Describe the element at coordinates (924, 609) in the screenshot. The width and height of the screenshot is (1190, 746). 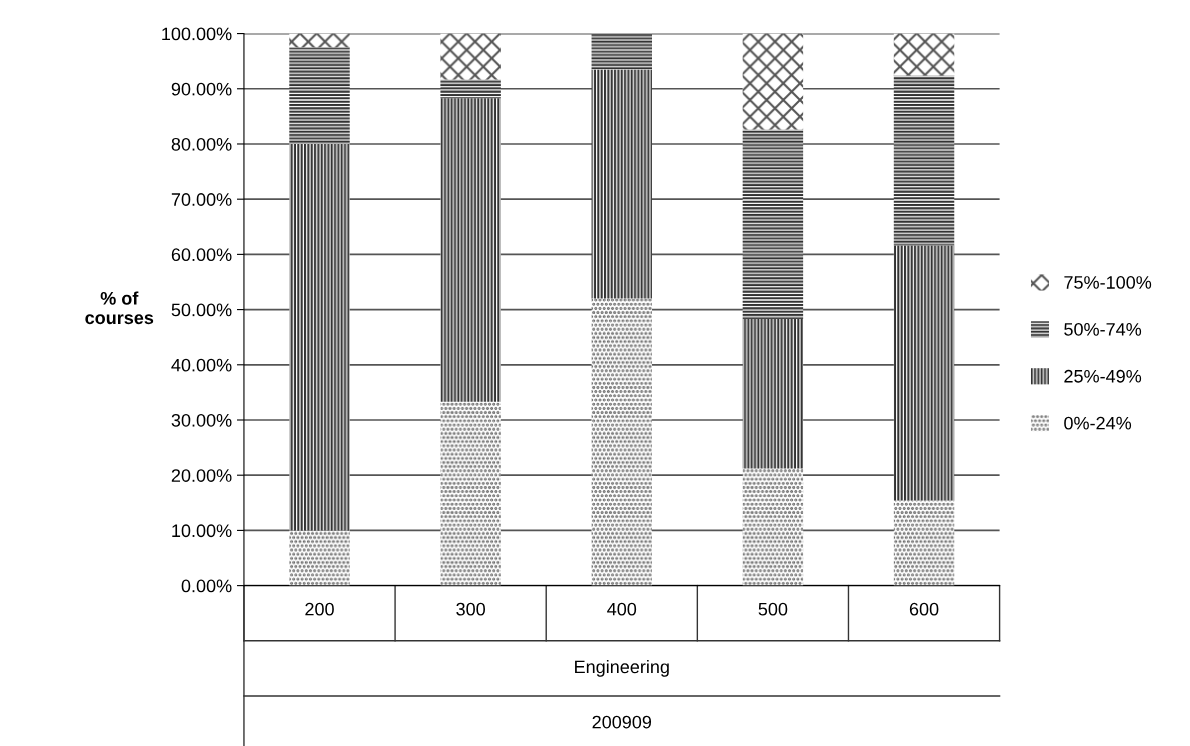
I see `x-tick-label: 600` at that location.